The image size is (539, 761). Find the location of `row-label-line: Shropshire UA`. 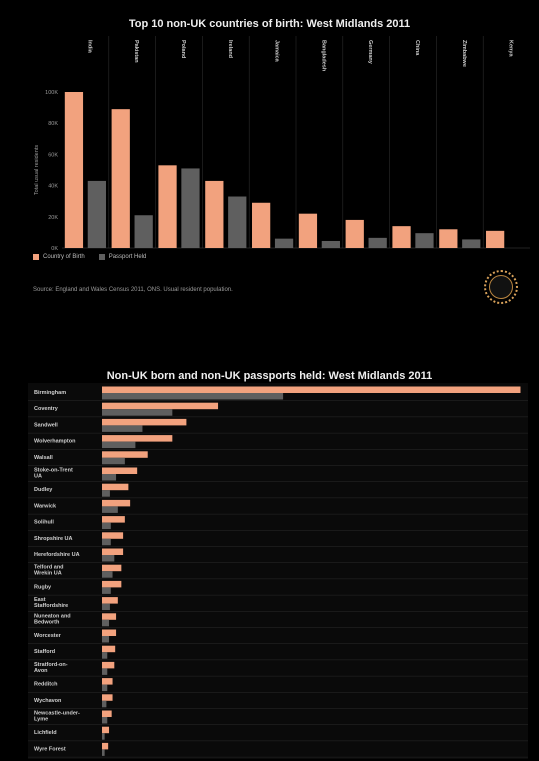

row-label-line: Shropshire UA is located at coordinates (53, 539).